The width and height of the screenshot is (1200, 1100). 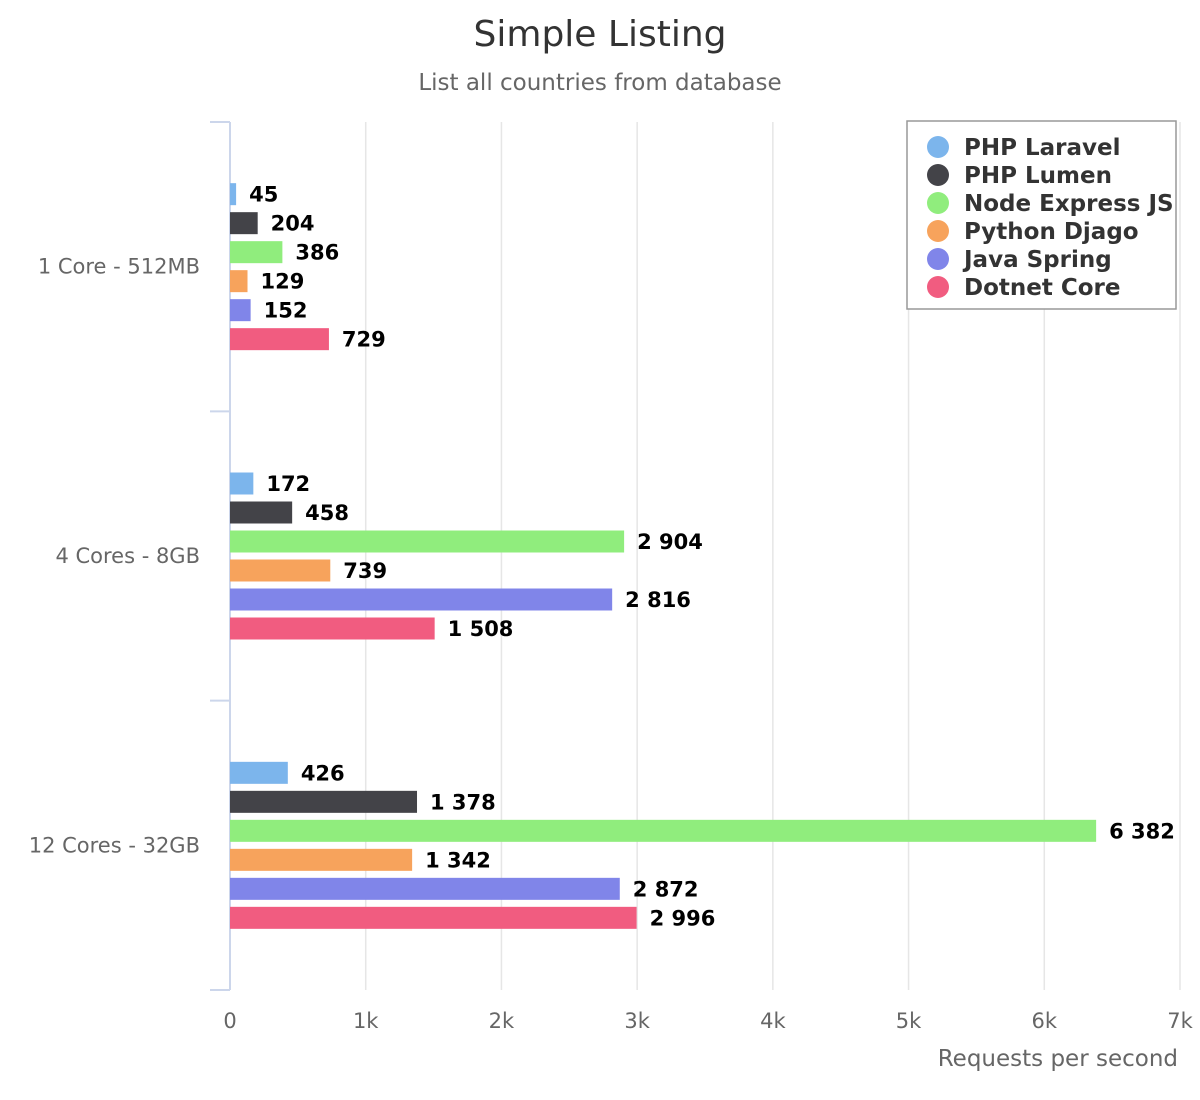 I want to click on data-label: 2 904, so click(x=670, y=542).